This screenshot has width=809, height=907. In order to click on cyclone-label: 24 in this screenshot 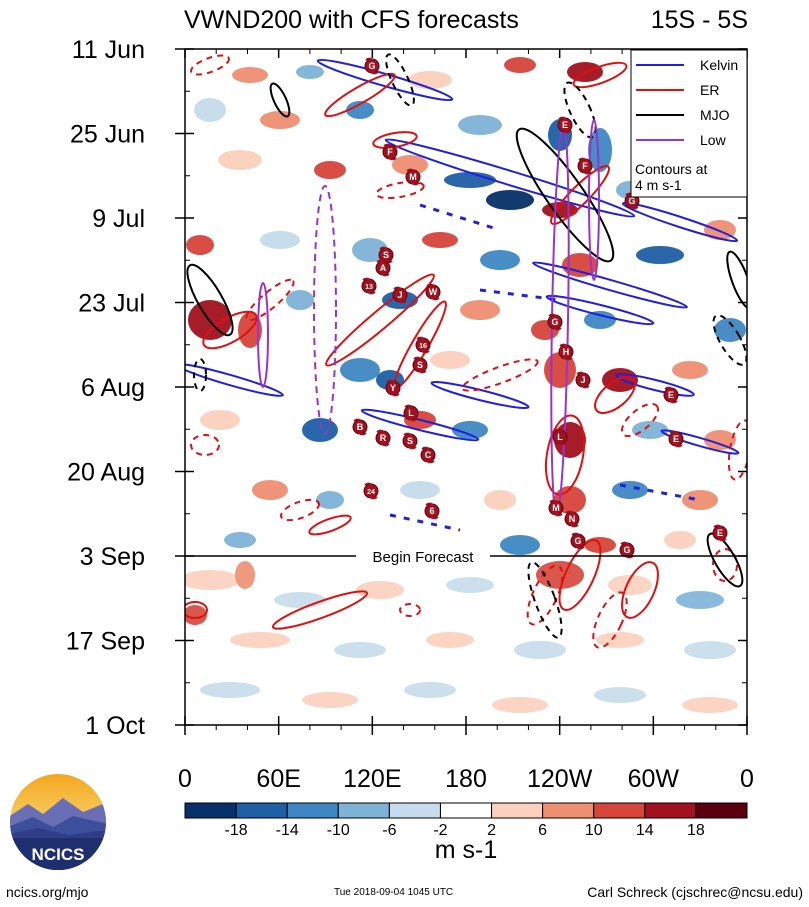, I will do `click(371, 492)`.